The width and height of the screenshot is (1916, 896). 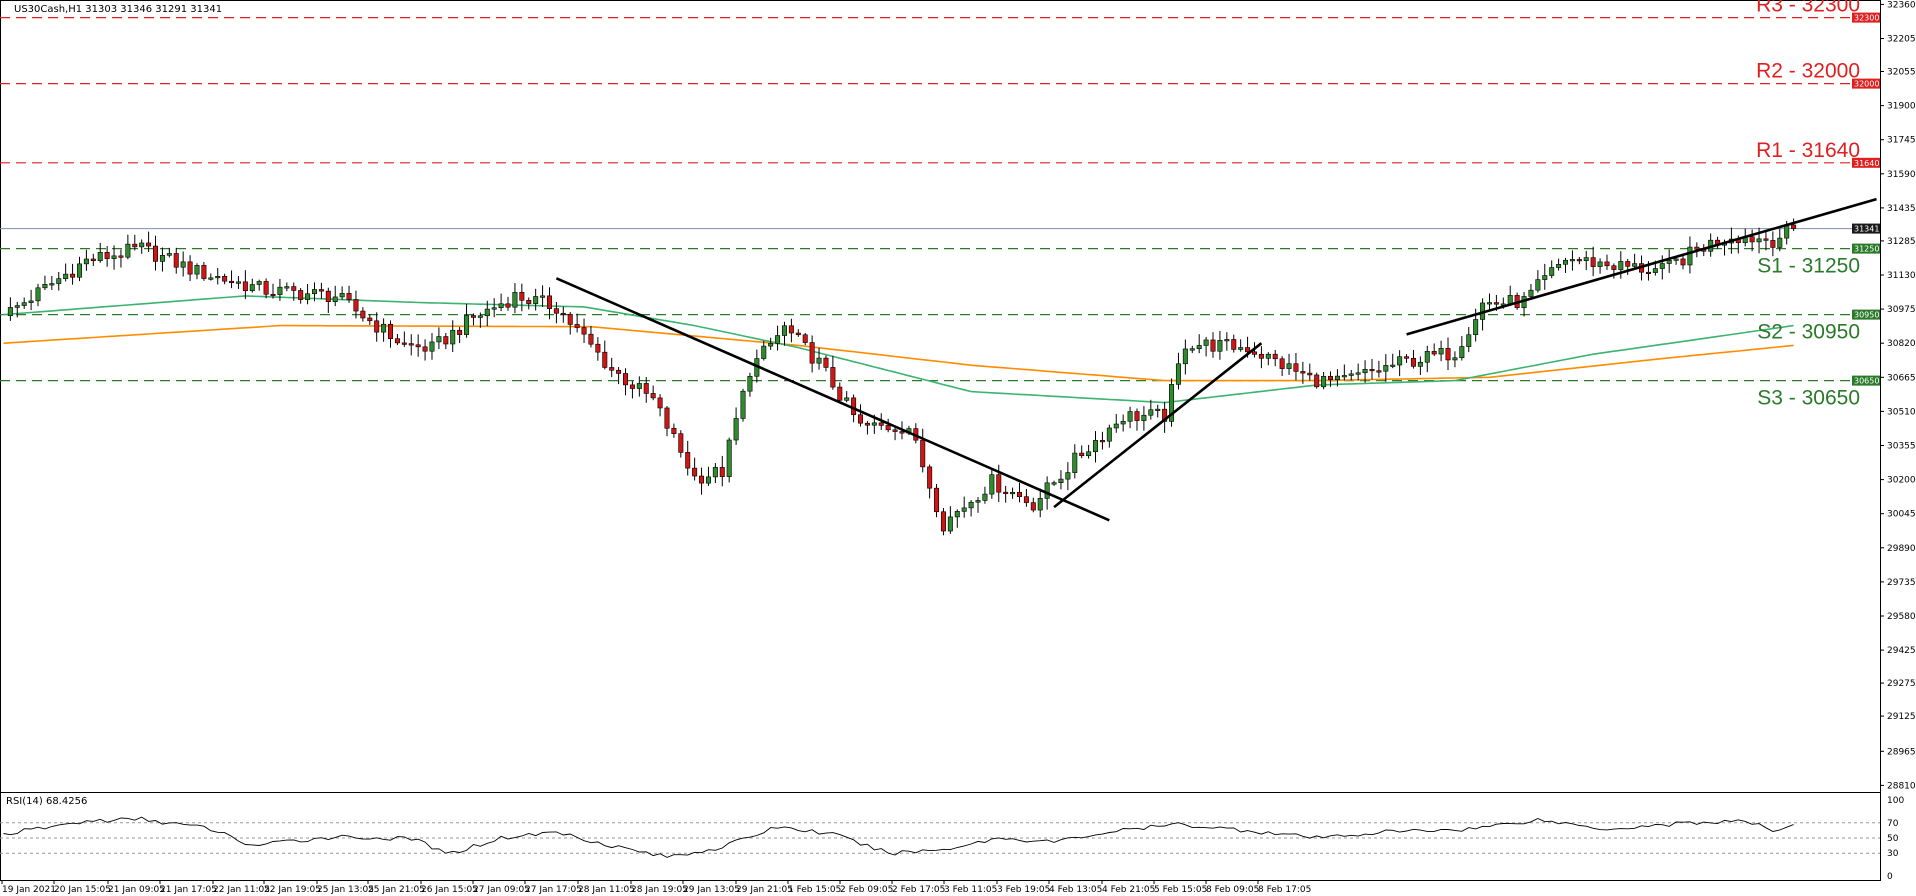 I want to click on time-tick-label: 28 Jan 19:05, so click(x=659, y=890).